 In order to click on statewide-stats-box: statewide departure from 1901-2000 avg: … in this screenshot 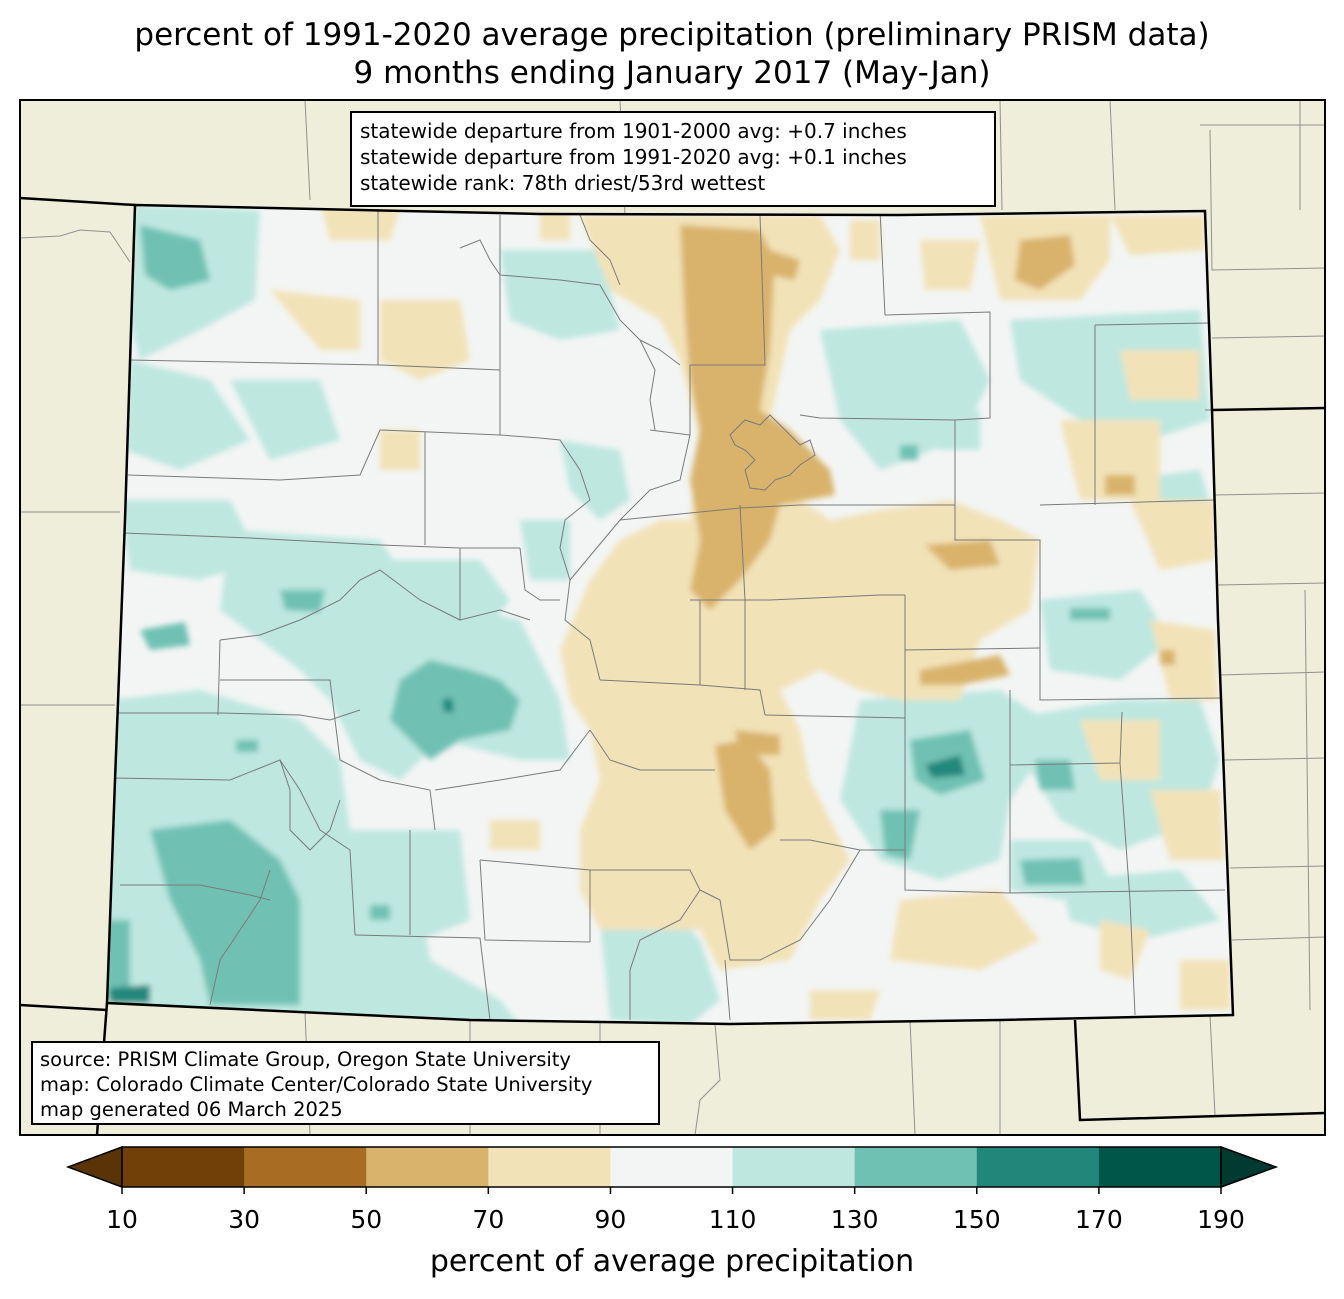, I will do `click(673, 159)`.